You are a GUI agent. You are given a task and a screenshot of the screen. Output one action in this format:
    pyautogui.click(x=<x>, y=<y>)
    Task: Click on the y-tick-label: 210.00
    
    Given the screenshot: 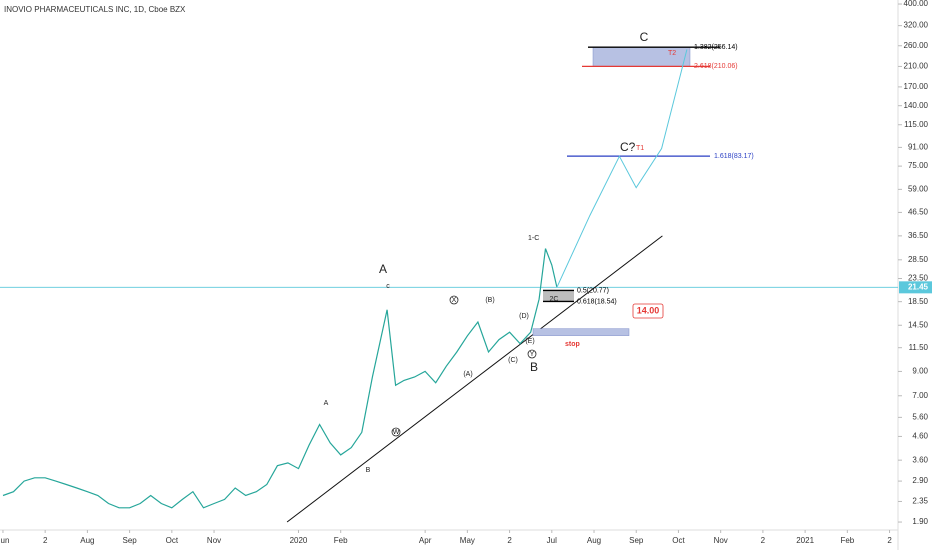 What is the action you would take?
    pyautogui.click(x=916, y=66)
    